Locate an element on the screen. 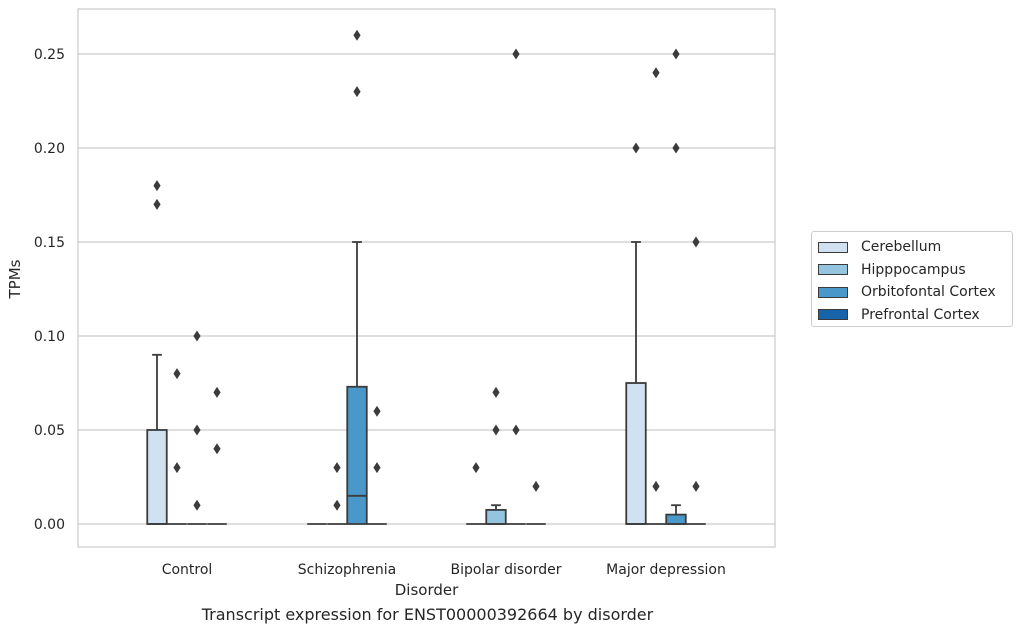  legend-label: Prefrontal Cortex is located at coordinates (920, 314).